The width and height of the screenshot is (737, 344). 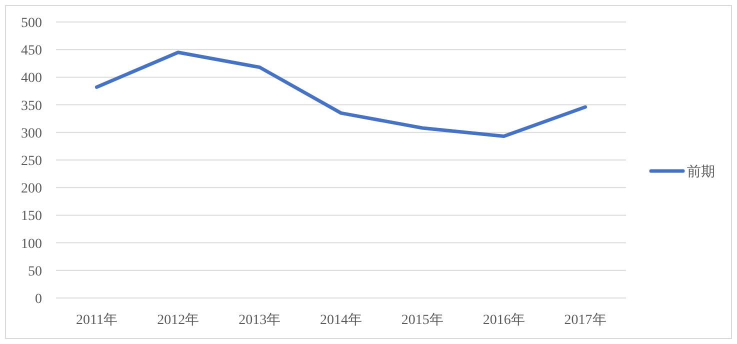 I want to click on y-tick-label: 500, so click(x=31, y=23).